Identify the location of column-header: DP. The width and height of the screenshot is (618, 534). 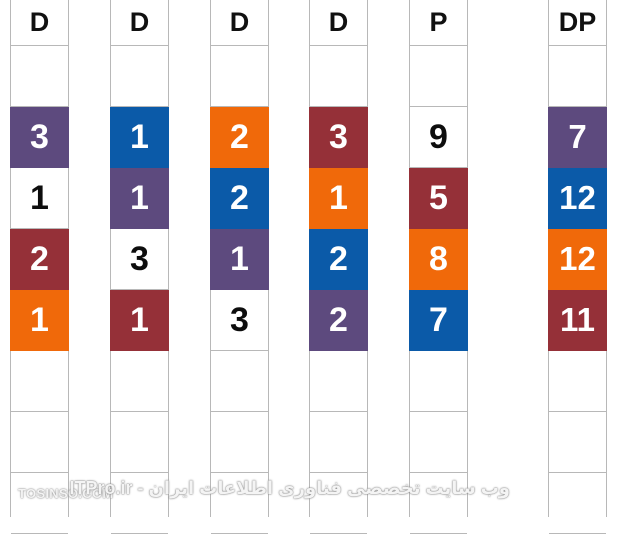
(577, 23).